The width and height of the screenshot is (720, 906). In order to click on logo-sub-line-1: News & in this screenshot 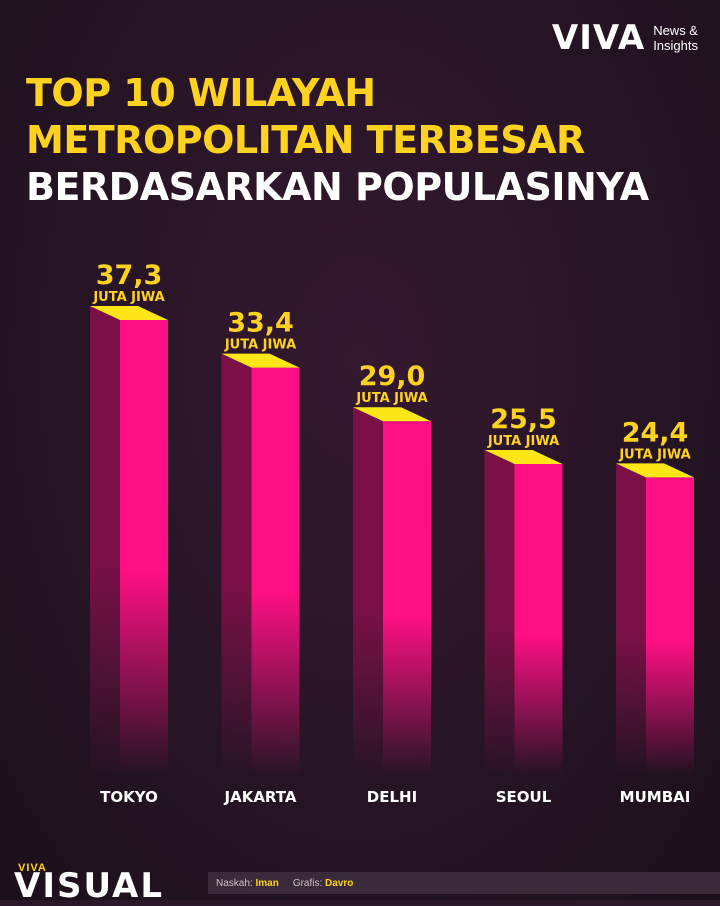, I will do `click(675, 30)`.